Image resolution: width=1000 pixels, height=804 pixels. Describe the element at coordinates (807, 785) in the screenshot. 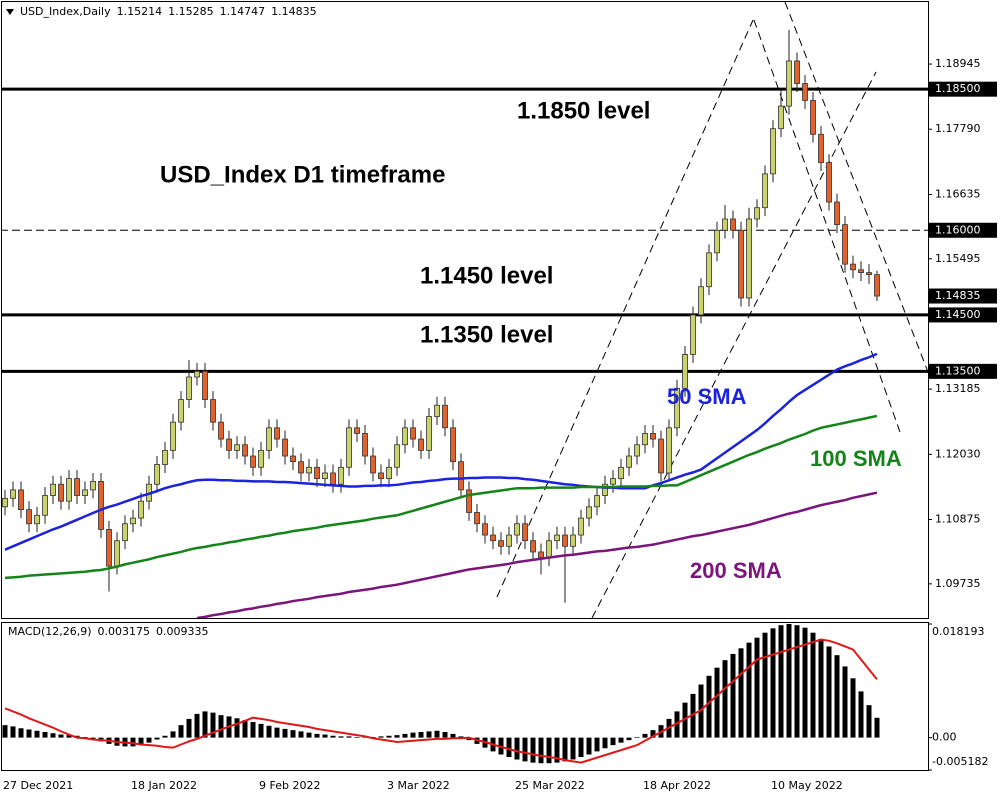

I see `x-tick-label: 10 May 2022` at that location.